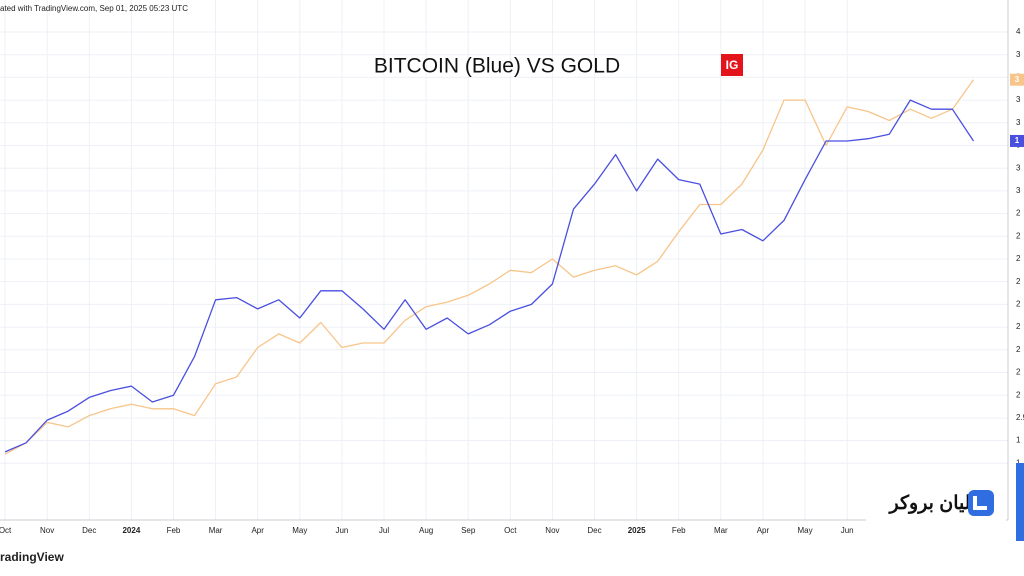 This screenshot has height=576, width=1024. What do you see at coordinates (131, 530) in the screenshot?
I see `x-tick-label: 2024` at bounding box center [131, 530].